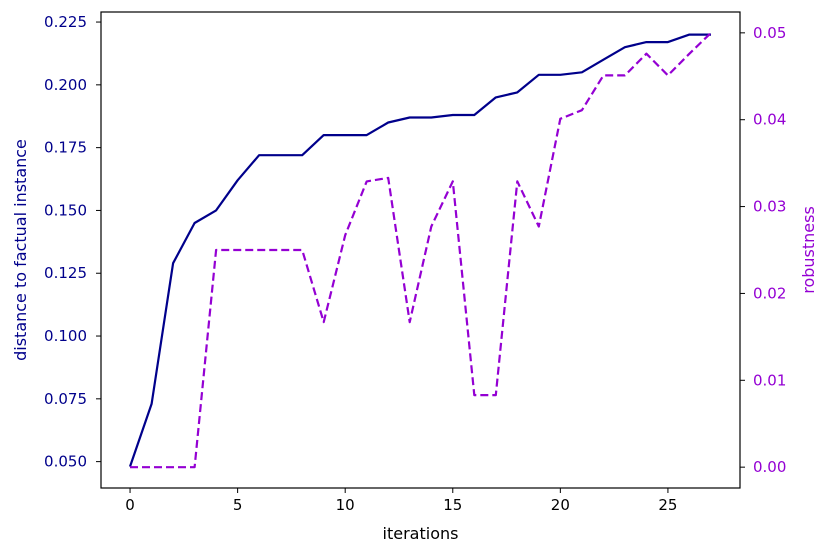  Describe the element at coordinates (65, 85) in the screenshot. I see `y-left-tick-label: 0.200` at that location.